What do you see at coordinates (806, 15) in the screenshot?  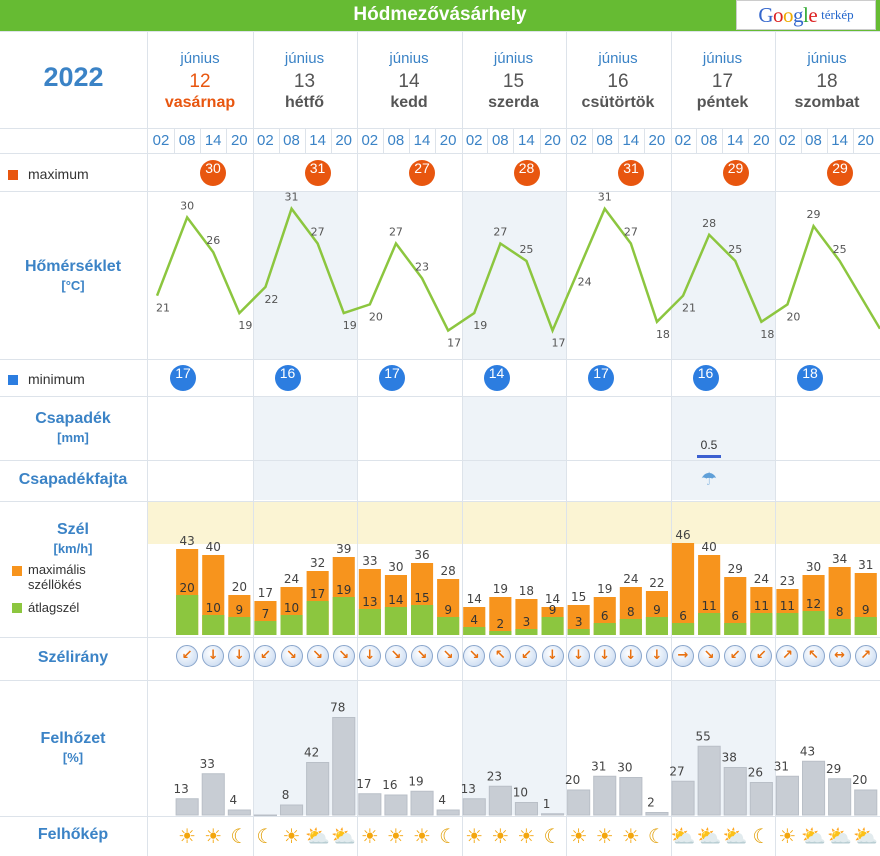 I see `google-map-button: Google térkép` at bounding box center [806, 15].